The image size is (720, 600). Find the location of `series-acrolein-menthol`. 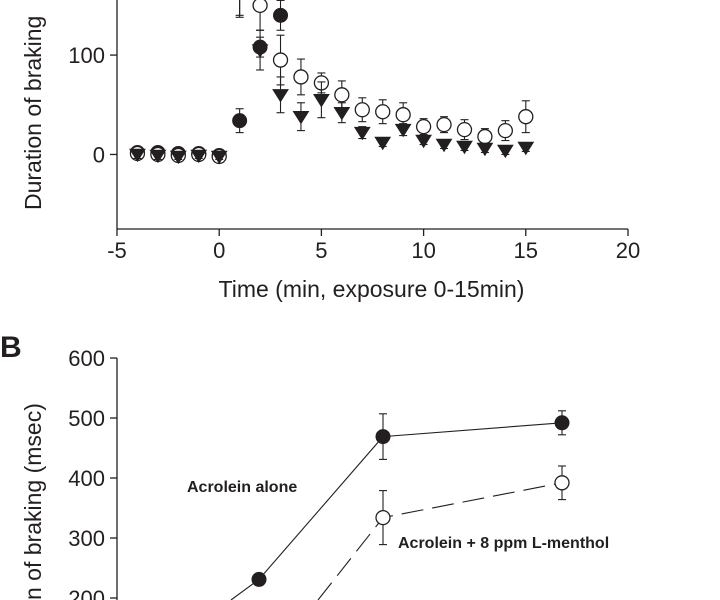

series-acrolein-menthol is located at coordinates (443, 532).